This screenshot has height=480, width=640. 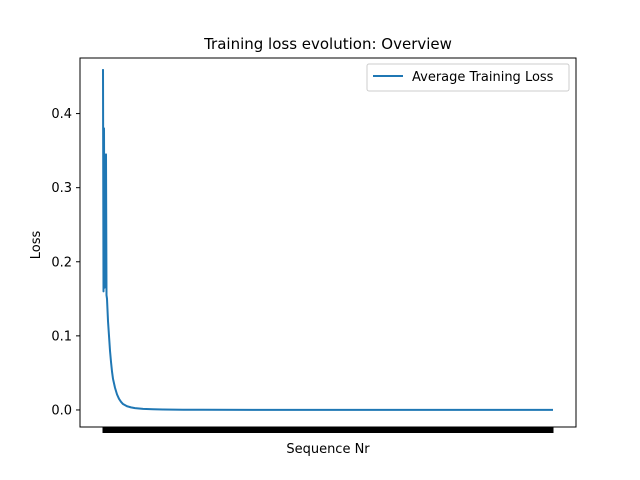 I want to click on legend-frame, so click(x=468, y=77).